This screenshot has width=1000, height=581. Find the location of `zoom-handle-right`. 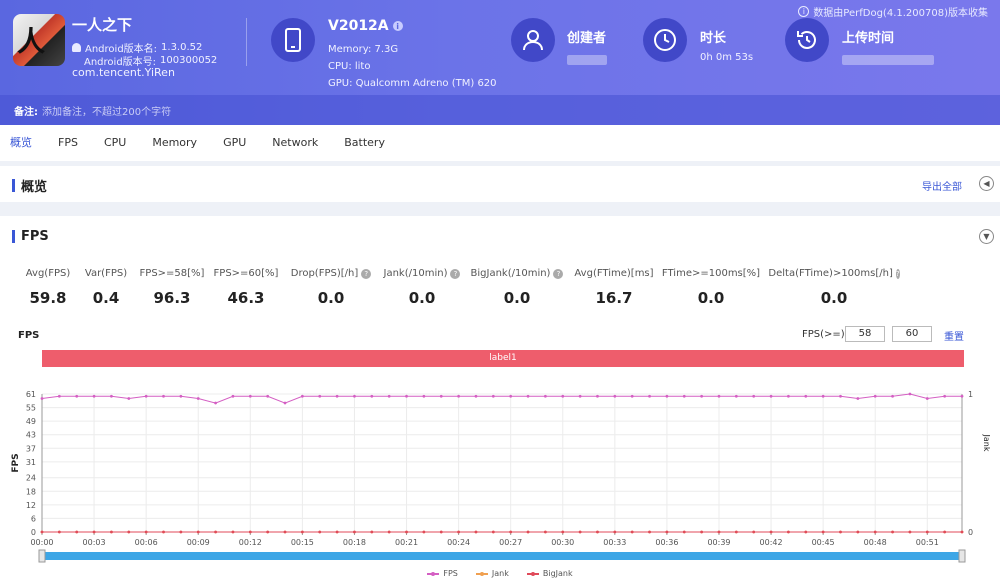

zoom-handle-right is located at coordinates (962, 556).